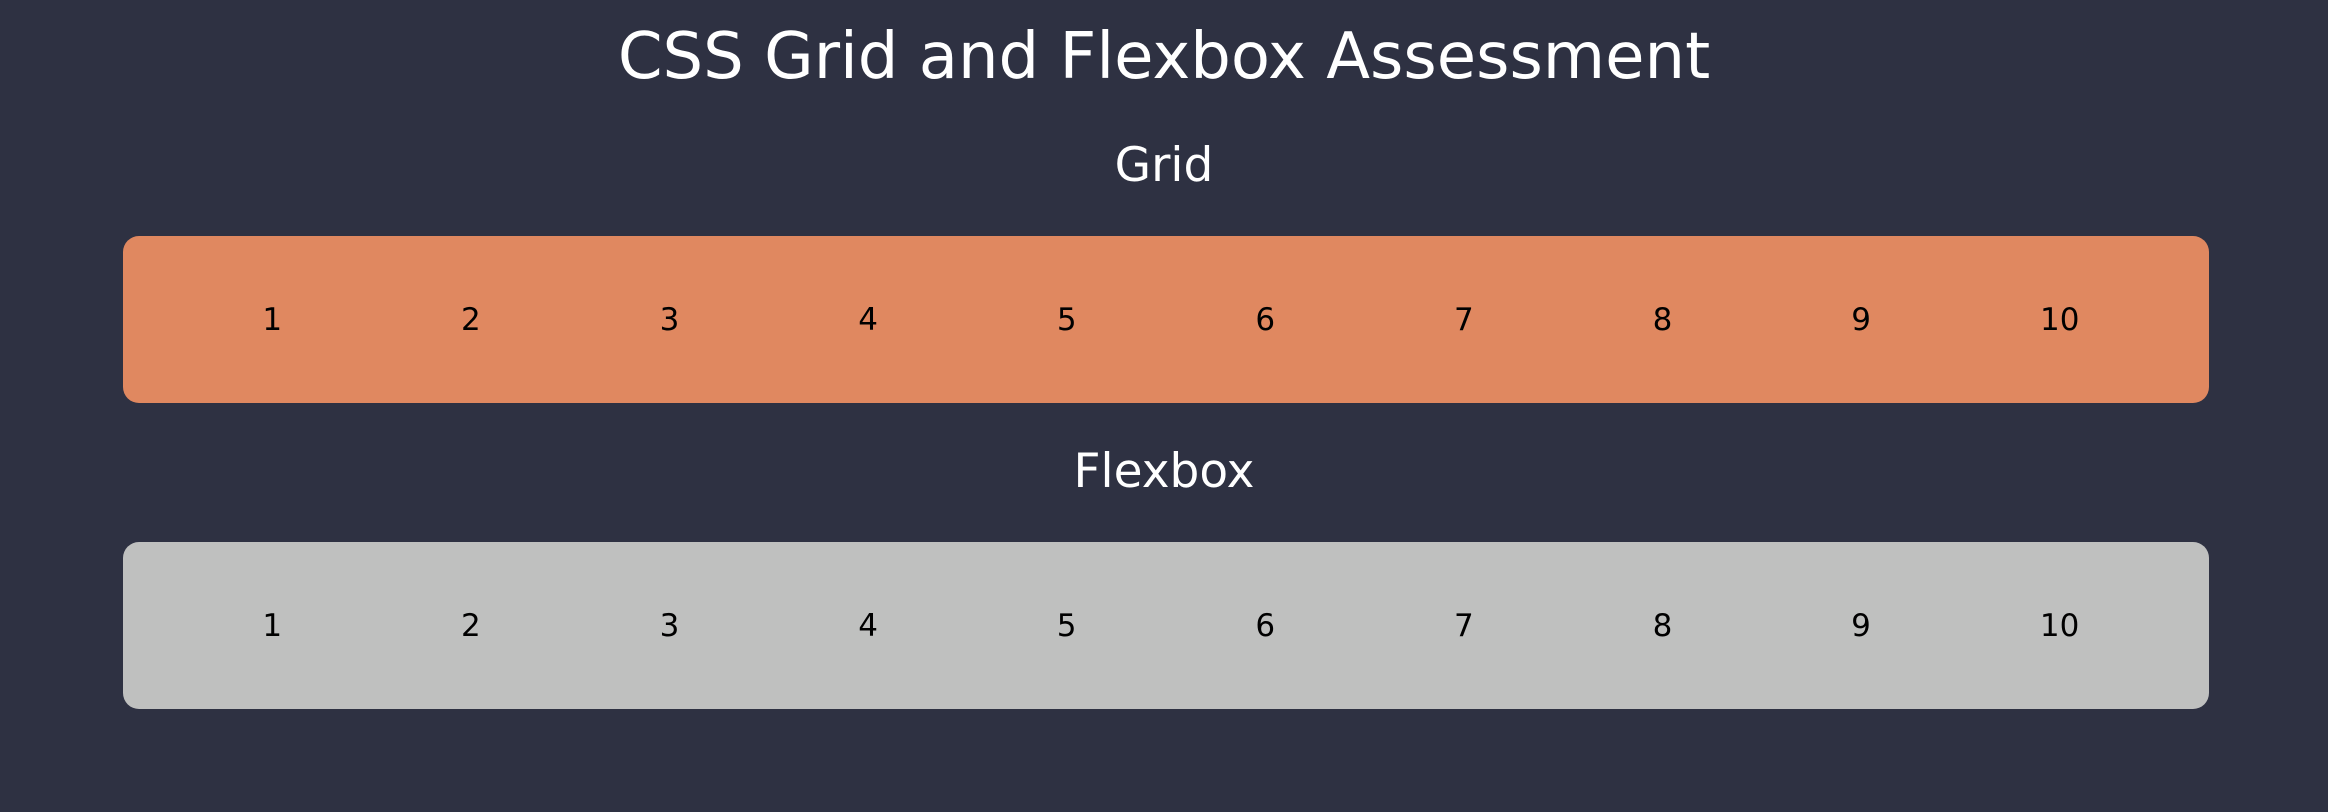 The image size is (2328, 812). What do you see at coordinates (1861, 625) in the screenshot?
I see `flexbox-item-9: 9` at bounding box center [1861, 625].